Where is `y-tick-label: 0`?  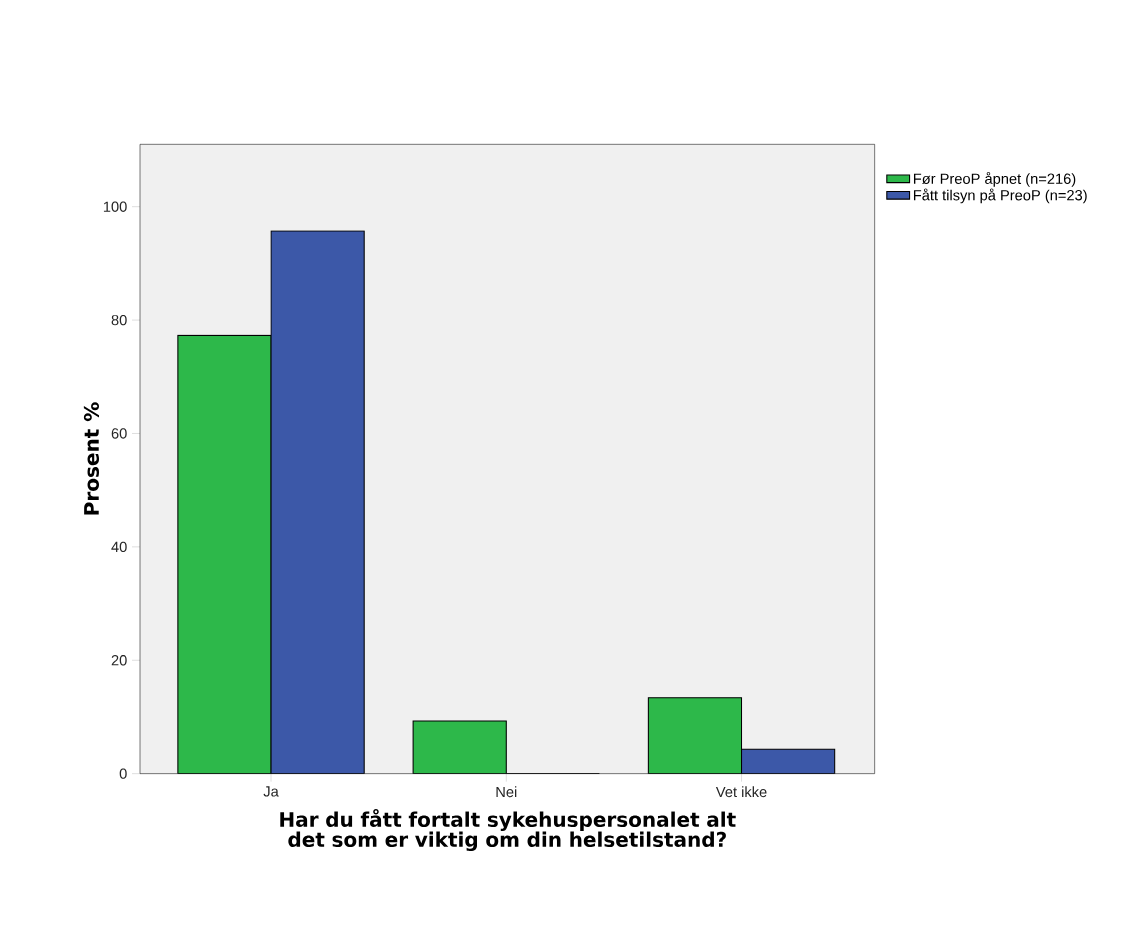 y-tick-label: 0 is located at coordinates (123, 773).